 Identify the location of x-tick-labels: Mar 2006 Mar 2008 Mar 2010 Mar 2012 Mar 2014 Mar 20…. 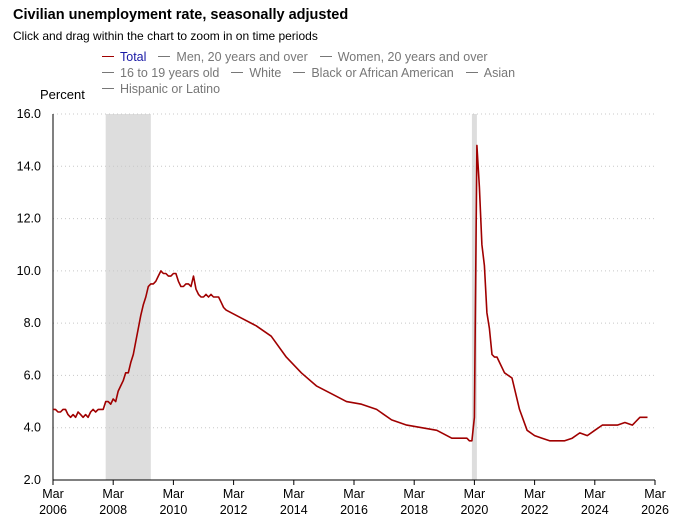
(354, 498).